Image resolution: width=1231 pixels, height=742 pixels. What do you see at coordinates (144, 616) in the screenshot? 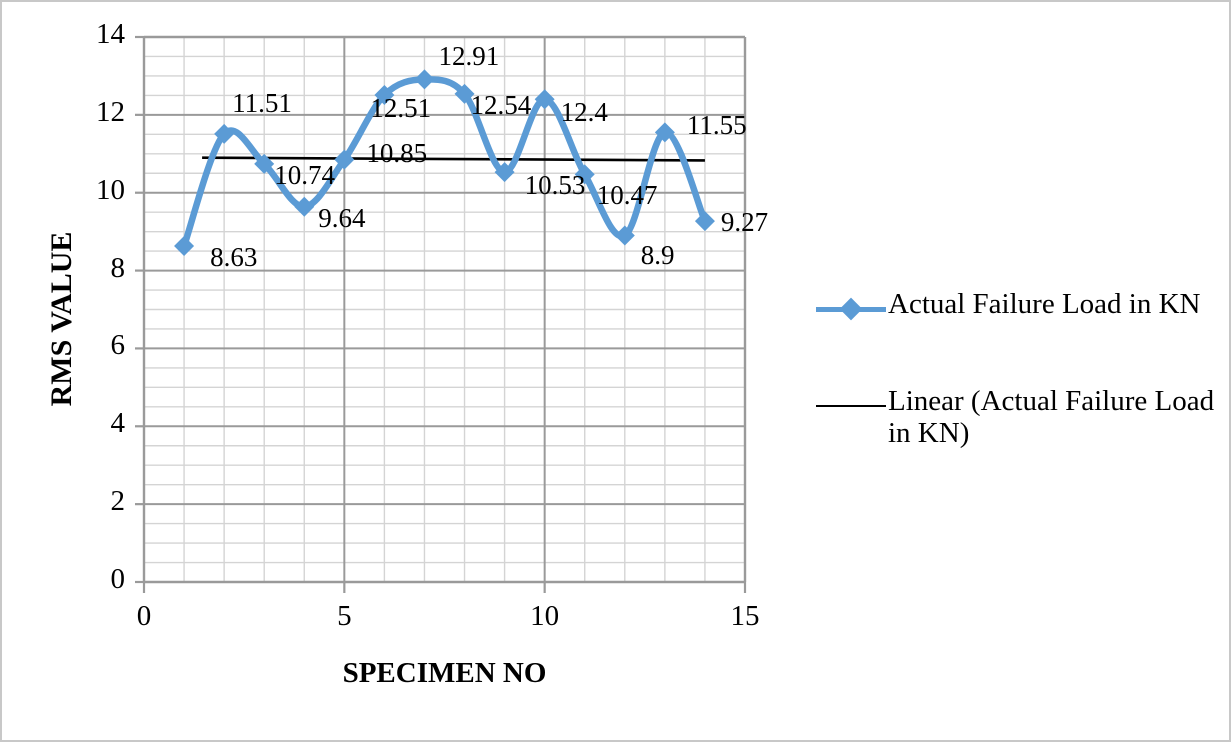
I see `x-axis-tick-label: 0` at bounding box center [144, 616].